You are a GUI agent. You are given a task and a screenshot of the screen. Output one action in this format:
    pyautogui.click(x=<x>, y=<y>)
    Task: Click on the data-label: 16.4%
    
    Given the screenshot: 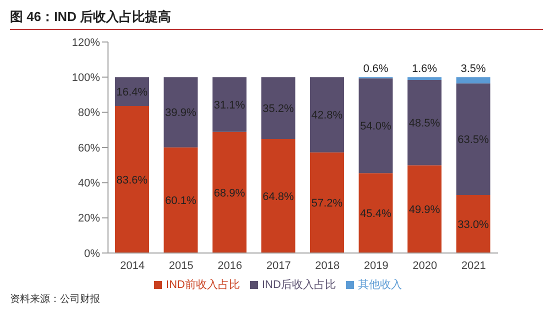 What is the action you would take?
    pyautogui.click(x=132, y=92)
    